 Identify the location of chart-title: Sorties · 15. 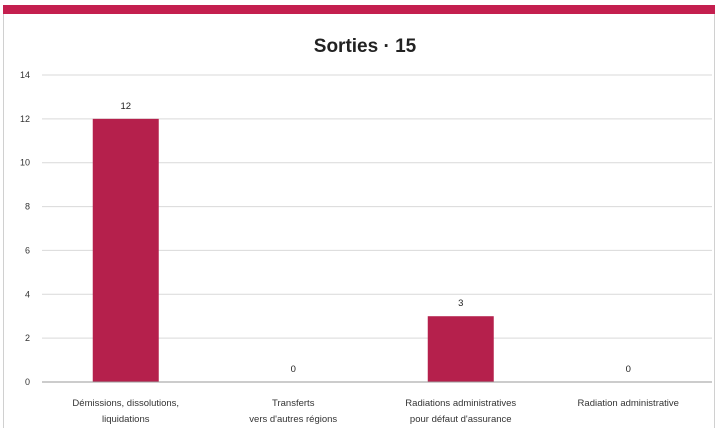
(365, 46).